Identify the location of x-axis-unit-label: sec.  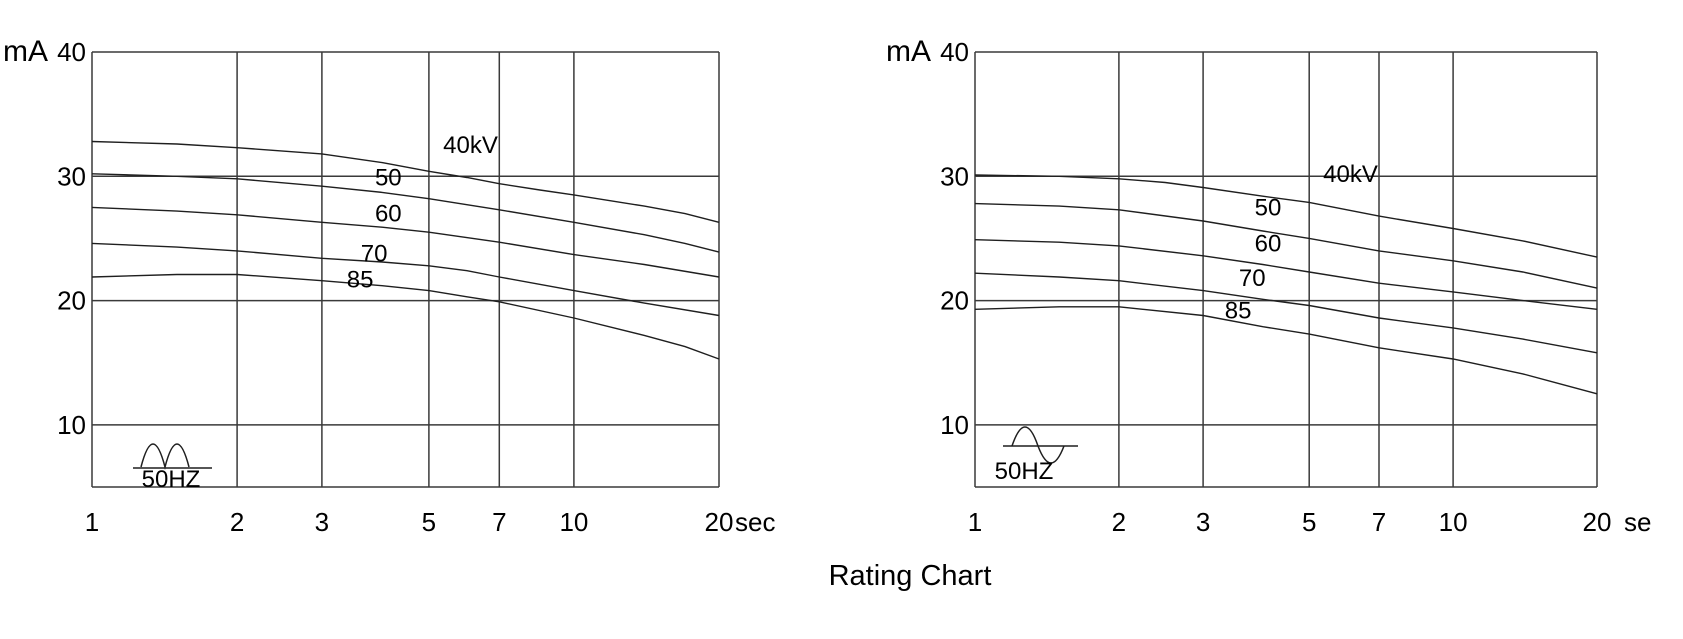
(755, 522).